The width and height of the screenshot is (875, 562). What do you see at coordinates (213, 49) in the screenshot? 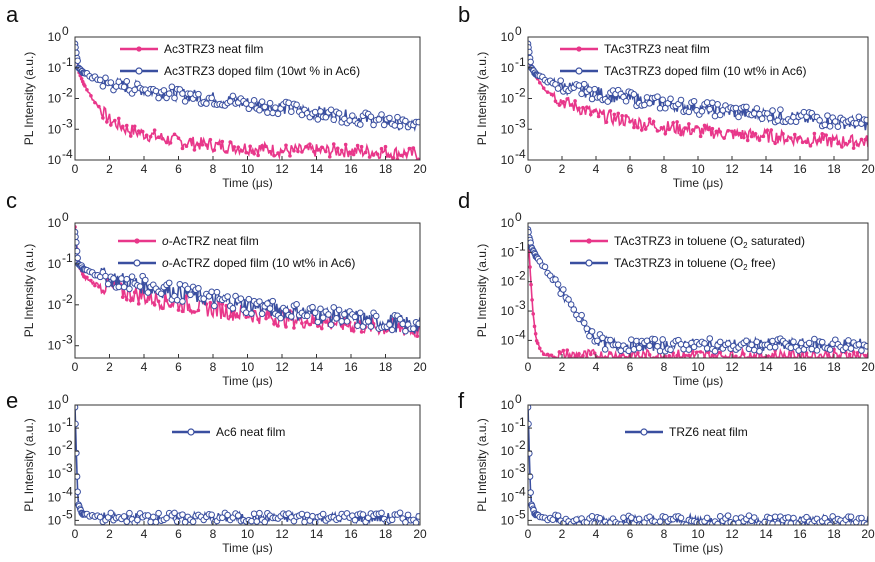
I see `legend-entry: Ac3TRZ3 neat film` at bounding box center [213, 49].